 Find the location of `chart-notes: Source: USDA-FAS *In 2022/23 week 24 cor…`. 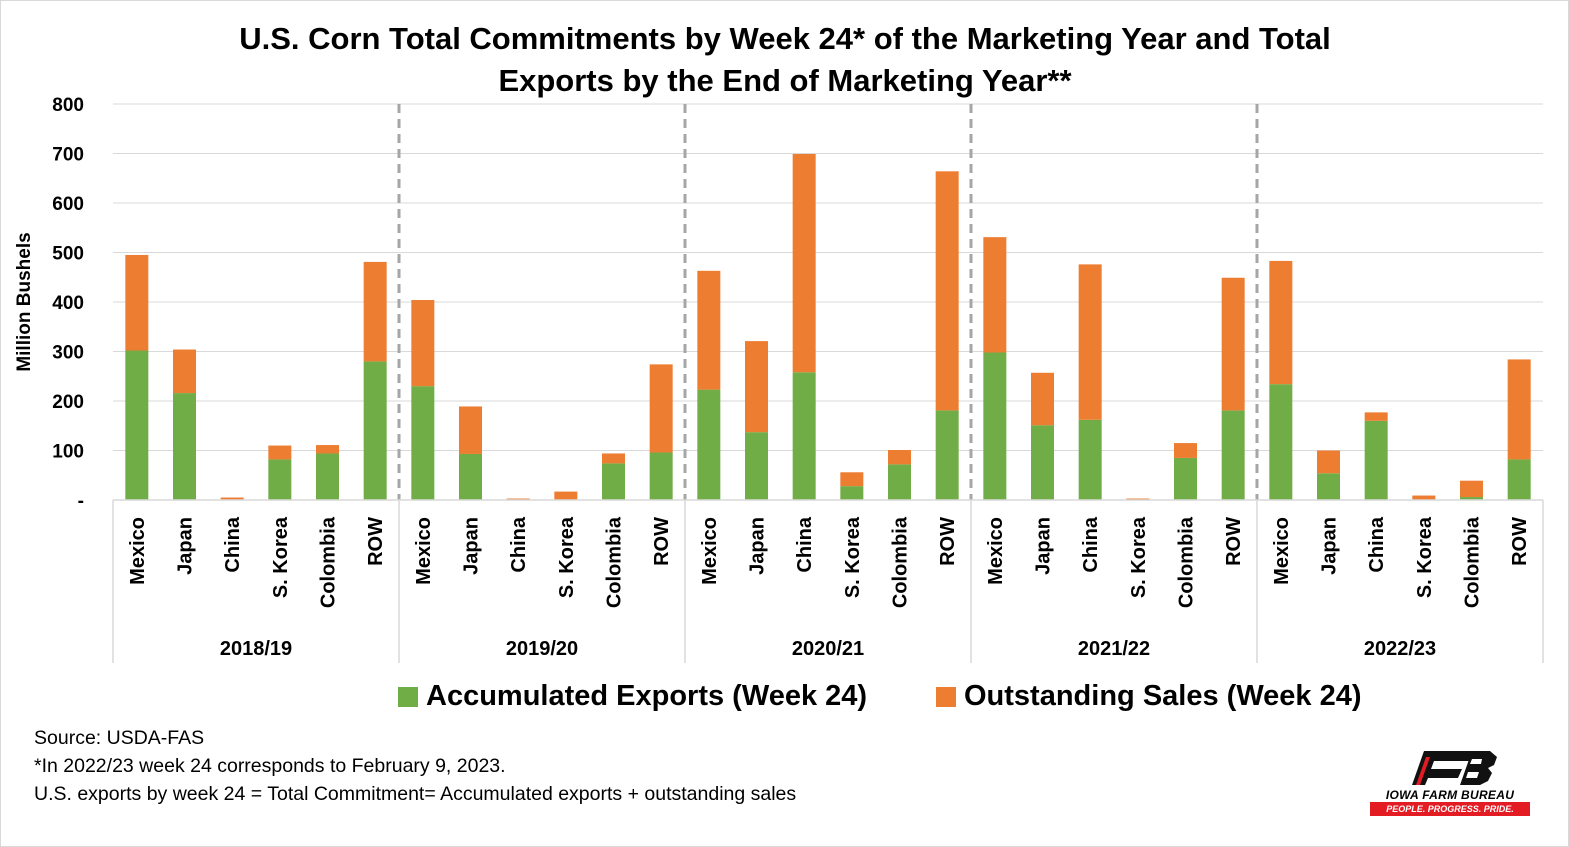

chart-notes: Source: USDA-FAS *In 2022/23 week 24 cor… is located at coordinates (415, 766).